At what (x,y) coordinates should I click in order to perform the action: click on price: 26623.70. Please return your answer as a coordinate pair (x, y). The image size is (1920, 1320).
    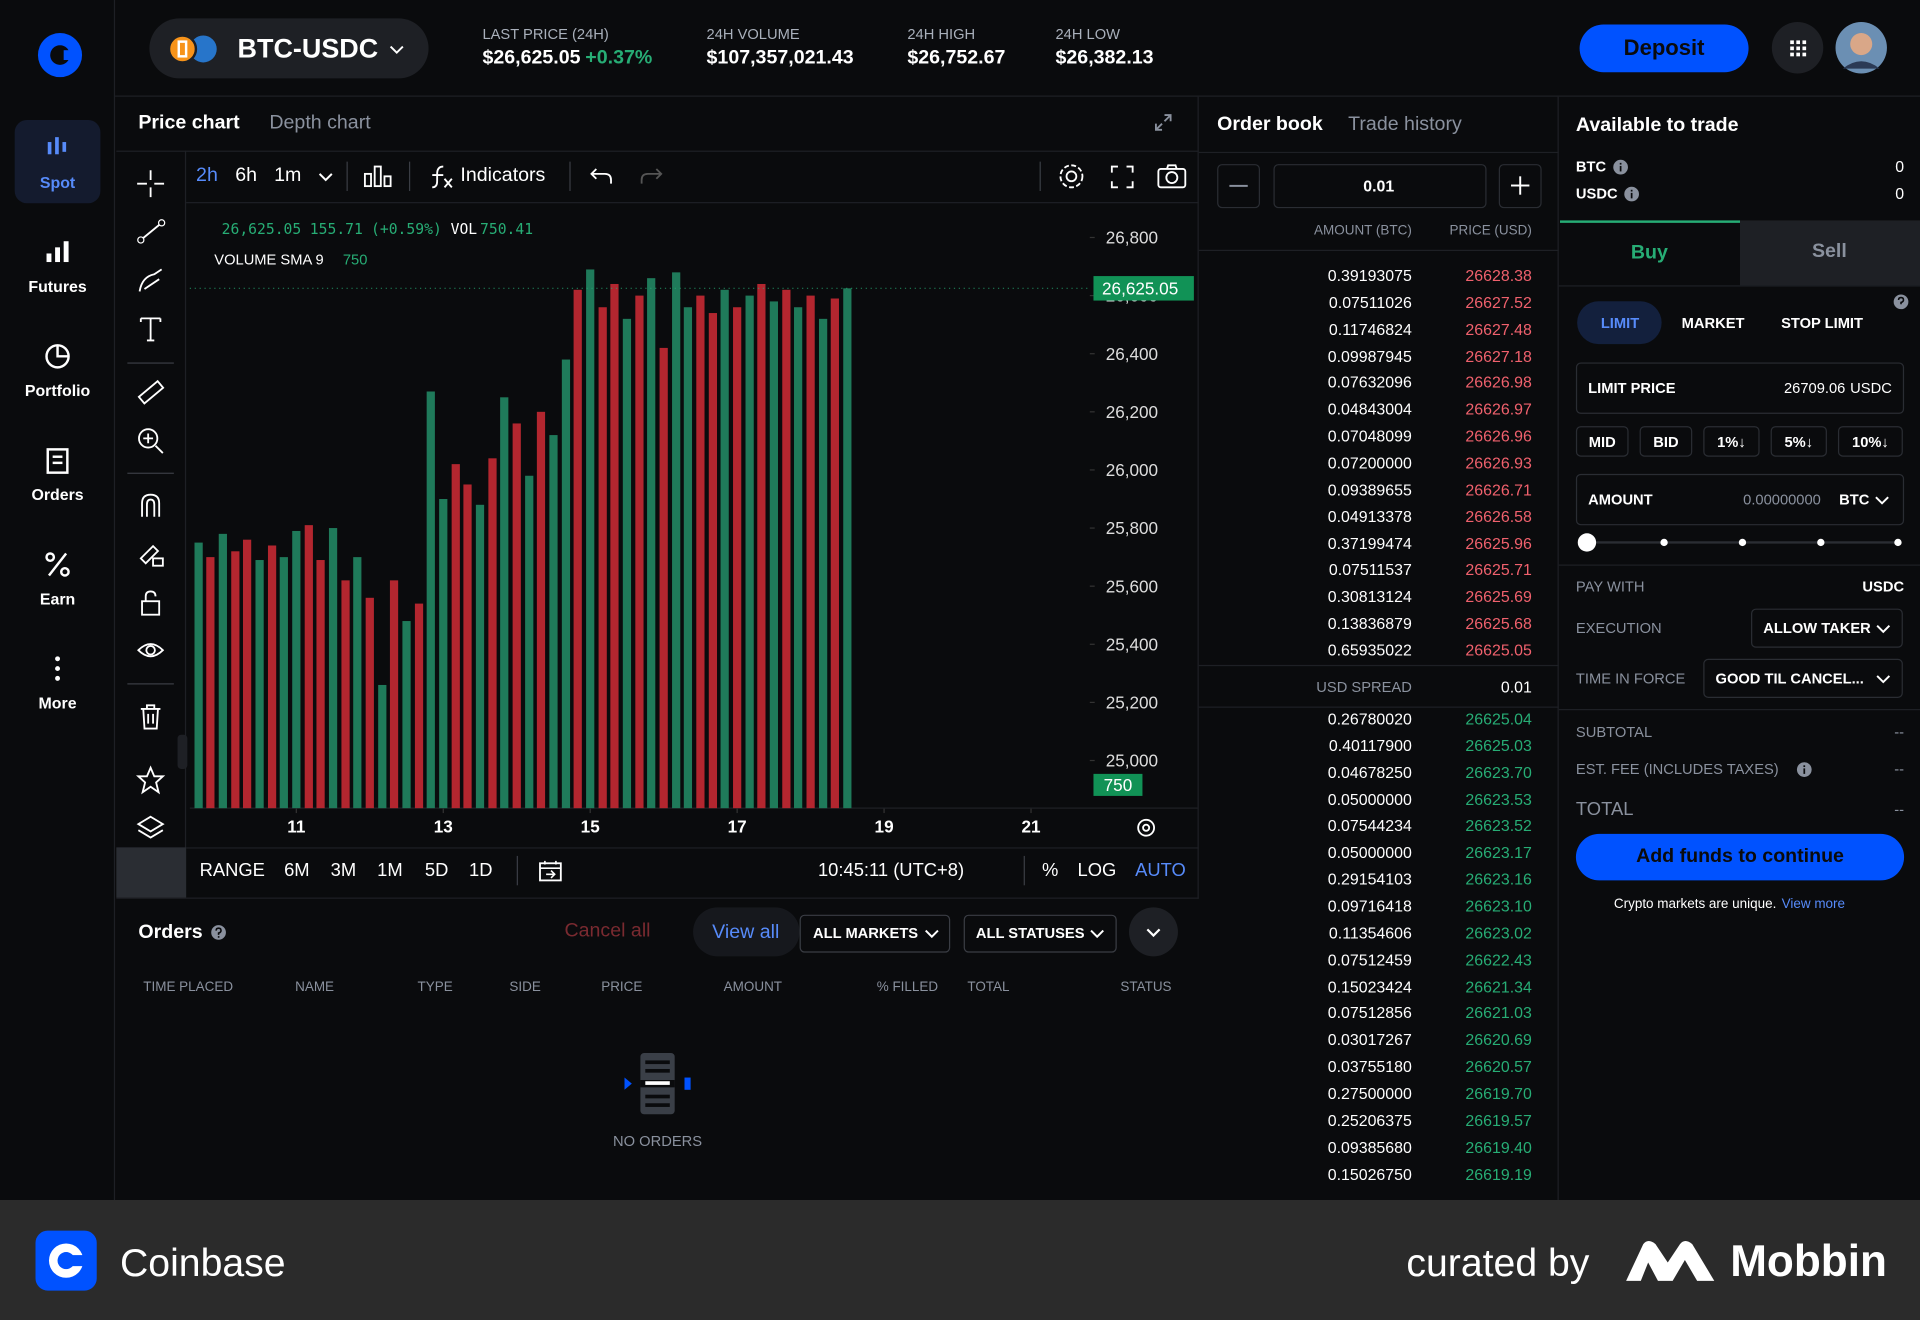
    Looking at the image, I should click on (1498, 772).